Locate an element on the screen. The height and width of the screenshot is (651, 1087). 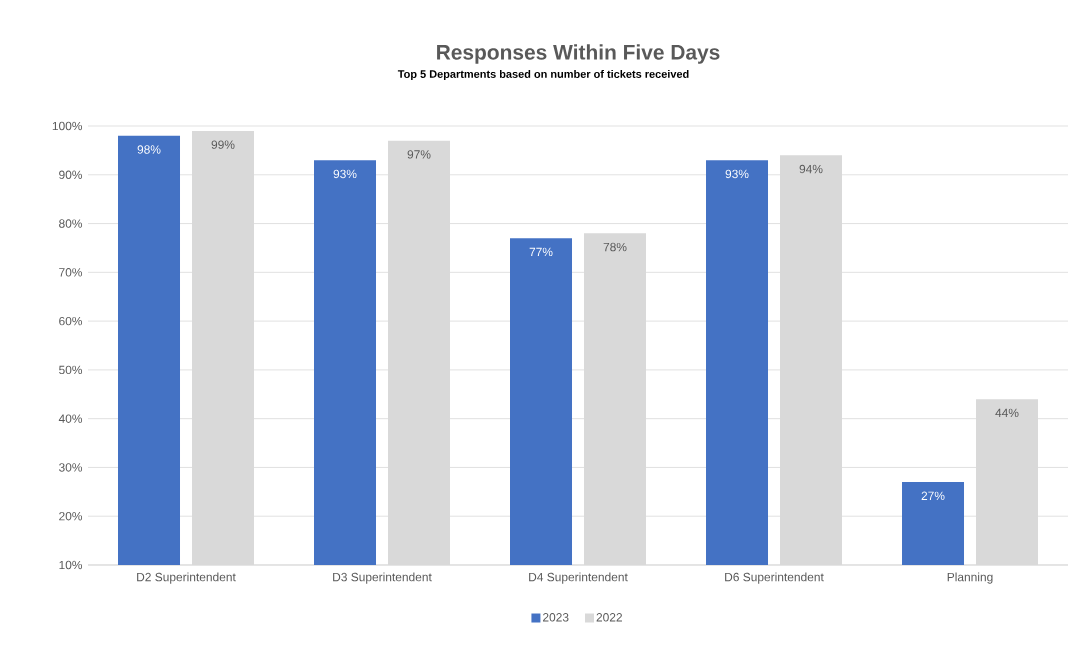
y-tick-label: 90% is located at coordinates (71, 175).